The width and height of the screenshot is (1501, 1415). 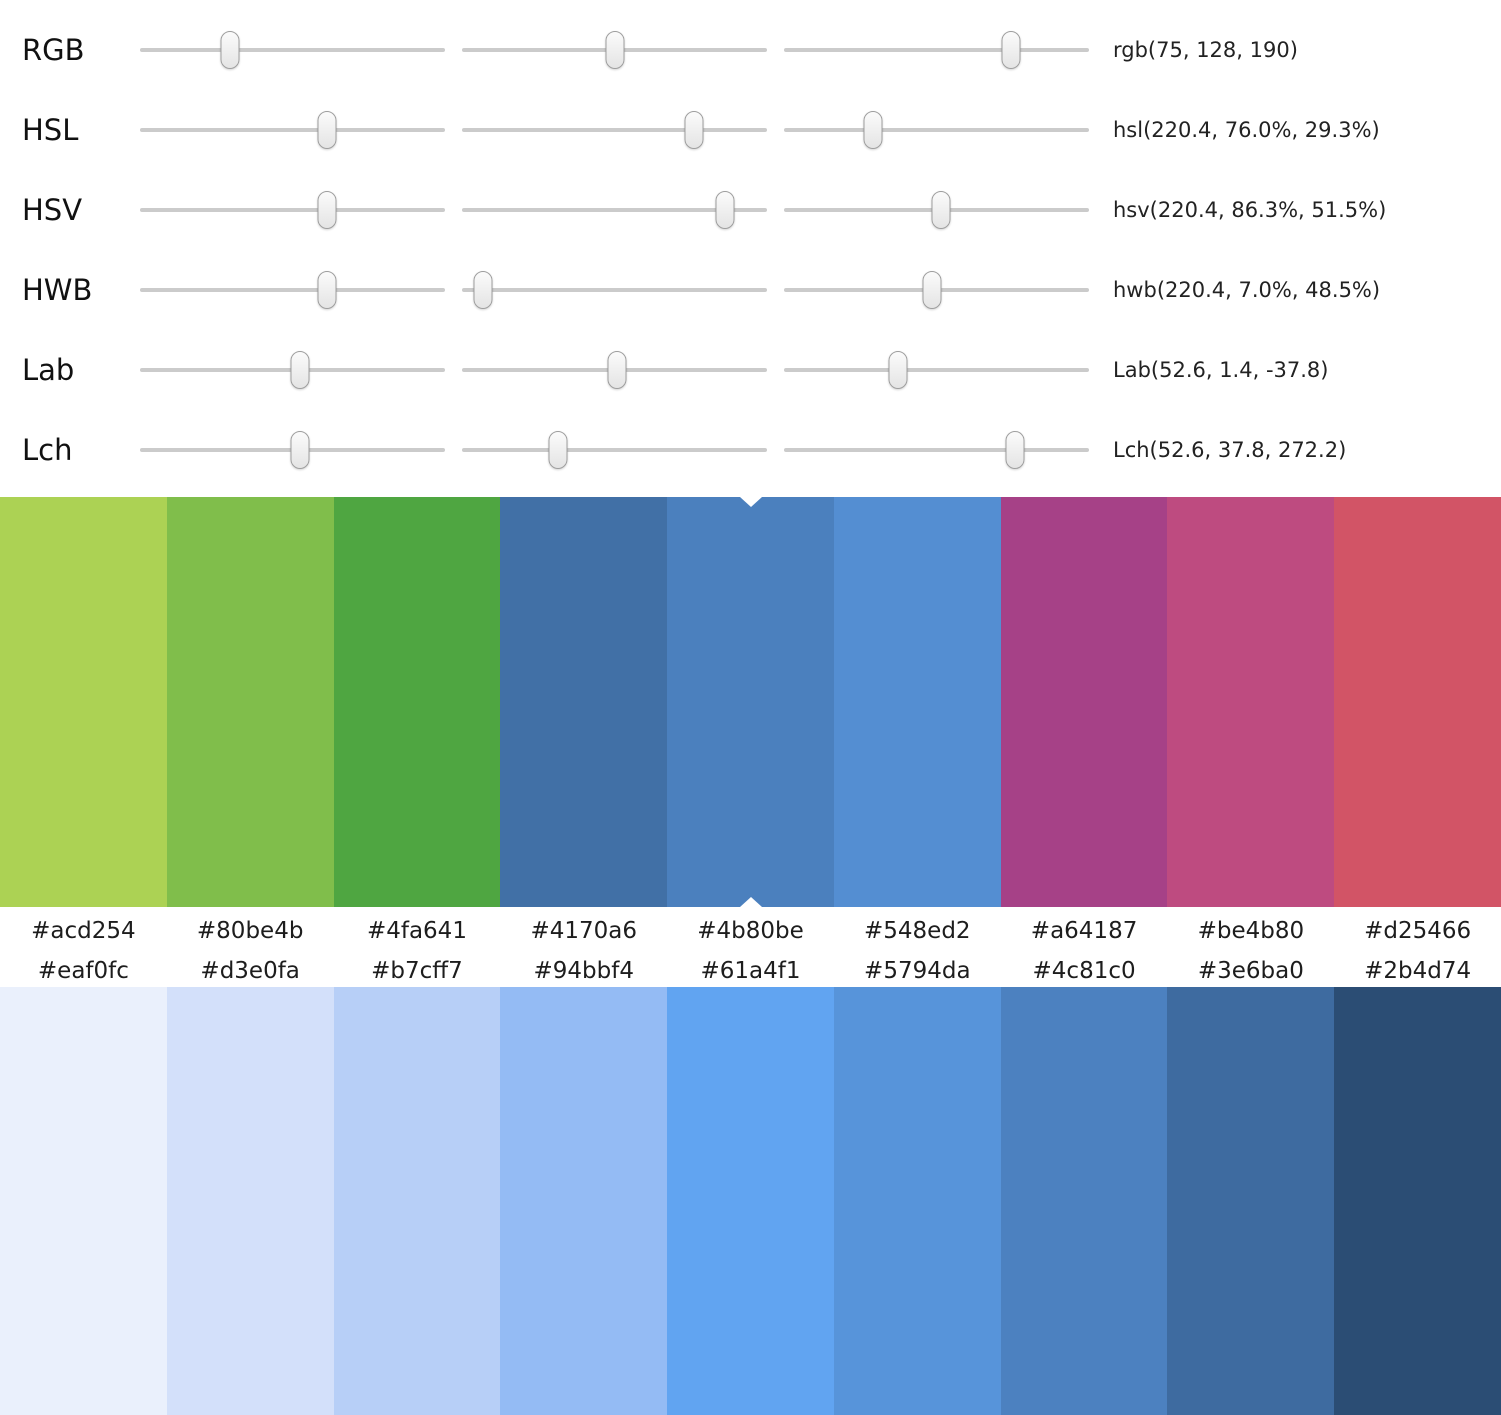 What do you see at coordinates (48, 370) in the screenshot?
I see `slider-row-label: Lab` at bounding box center [48, 370].